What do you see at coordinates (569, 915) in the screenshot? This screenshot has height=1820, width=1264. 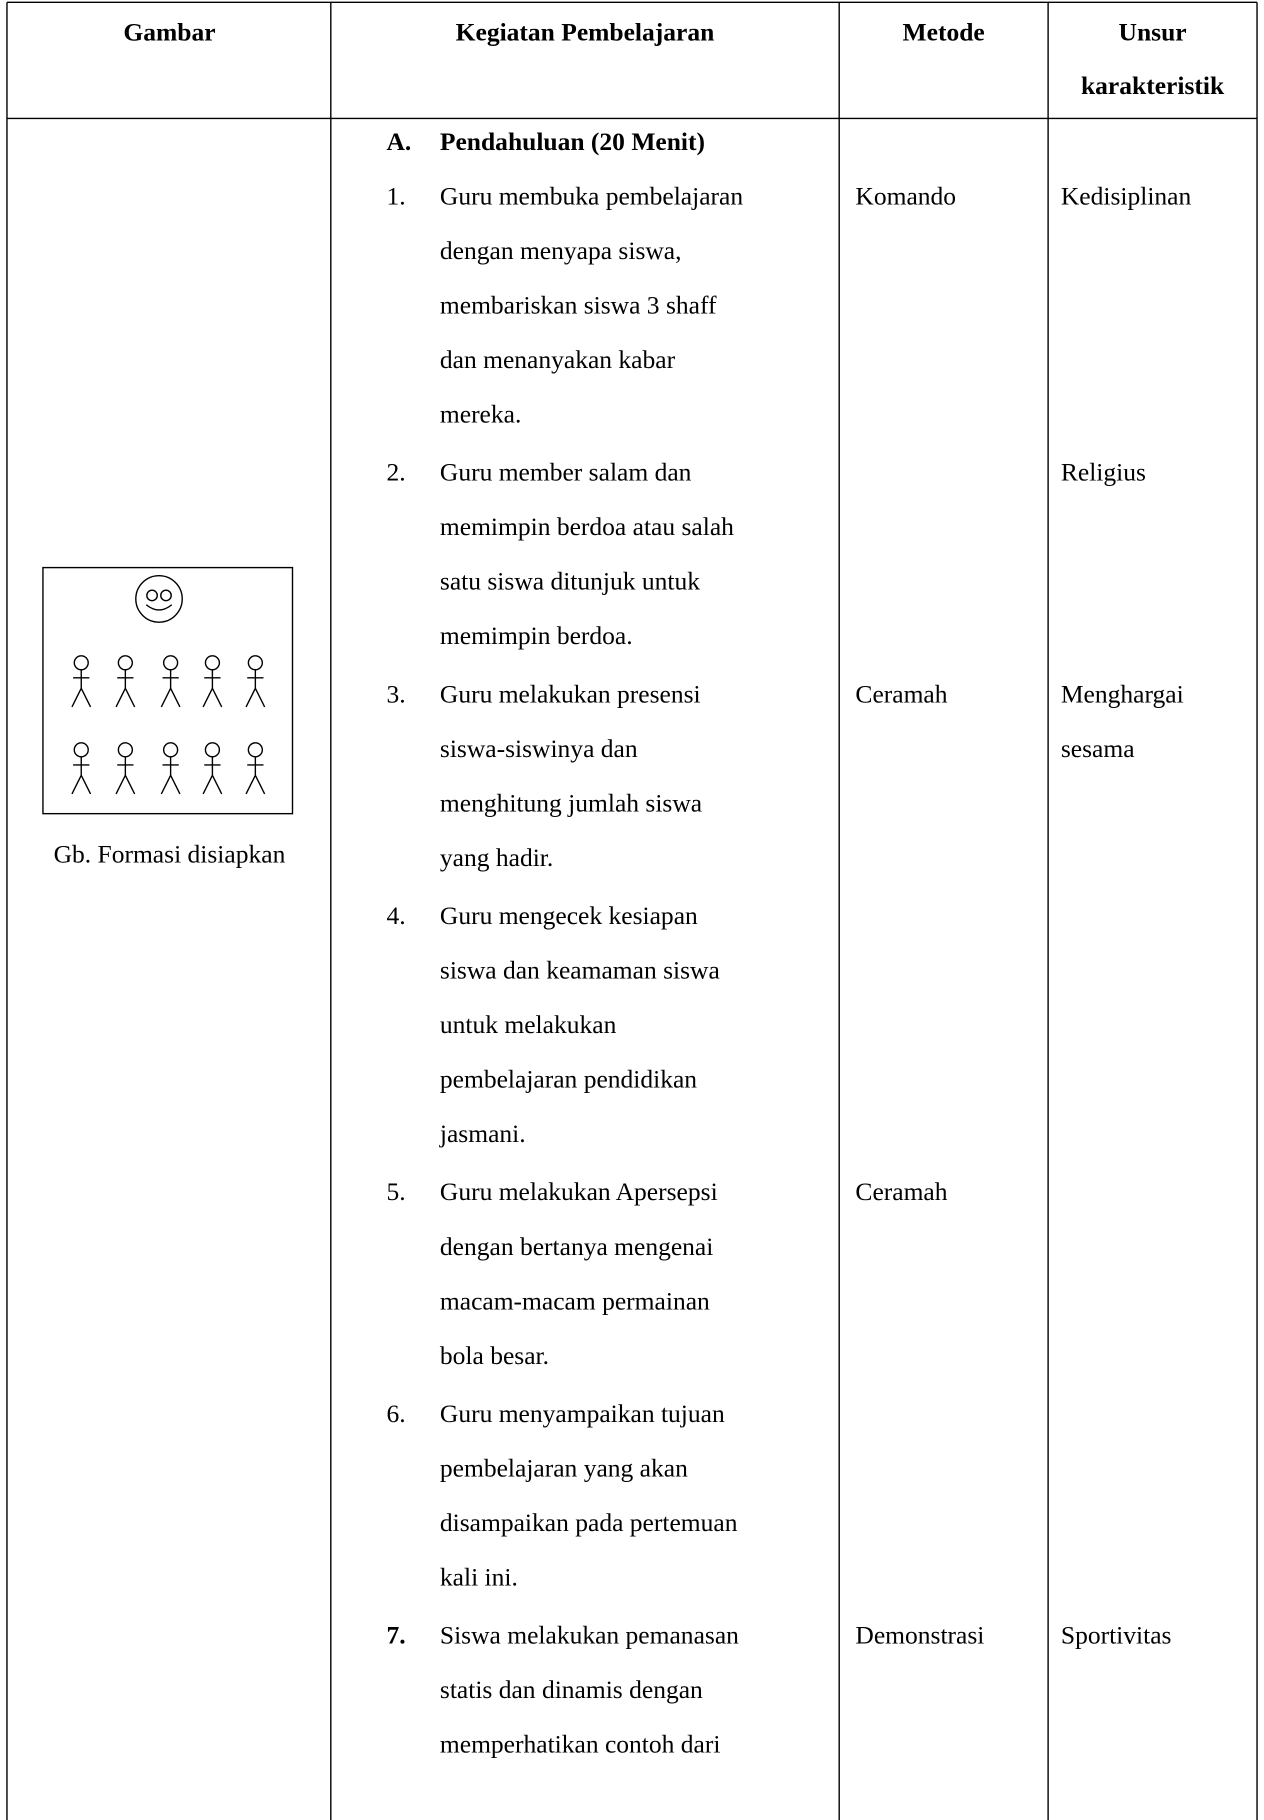 I see `item-text: Guru mengecek kesiapan` at bounding box center [569, 915].